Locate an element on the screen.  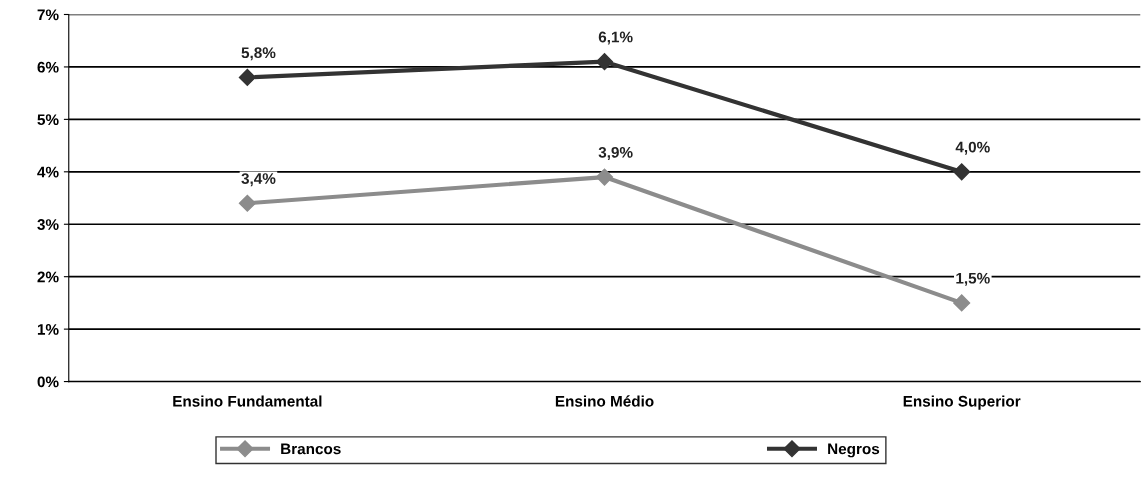
data-label: 5,8% is located at coordinates (258, 54).